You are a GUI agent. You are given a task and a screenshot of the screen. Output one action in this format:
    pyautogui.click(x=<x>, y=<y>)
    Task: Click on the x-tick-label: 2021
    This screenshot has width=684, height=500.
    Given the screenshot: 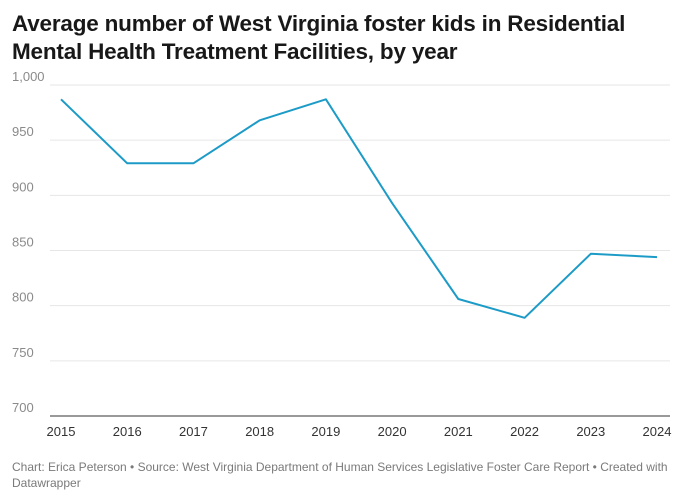 What is the action you would take?
    pyautogui.click(x=458, y=431)
    